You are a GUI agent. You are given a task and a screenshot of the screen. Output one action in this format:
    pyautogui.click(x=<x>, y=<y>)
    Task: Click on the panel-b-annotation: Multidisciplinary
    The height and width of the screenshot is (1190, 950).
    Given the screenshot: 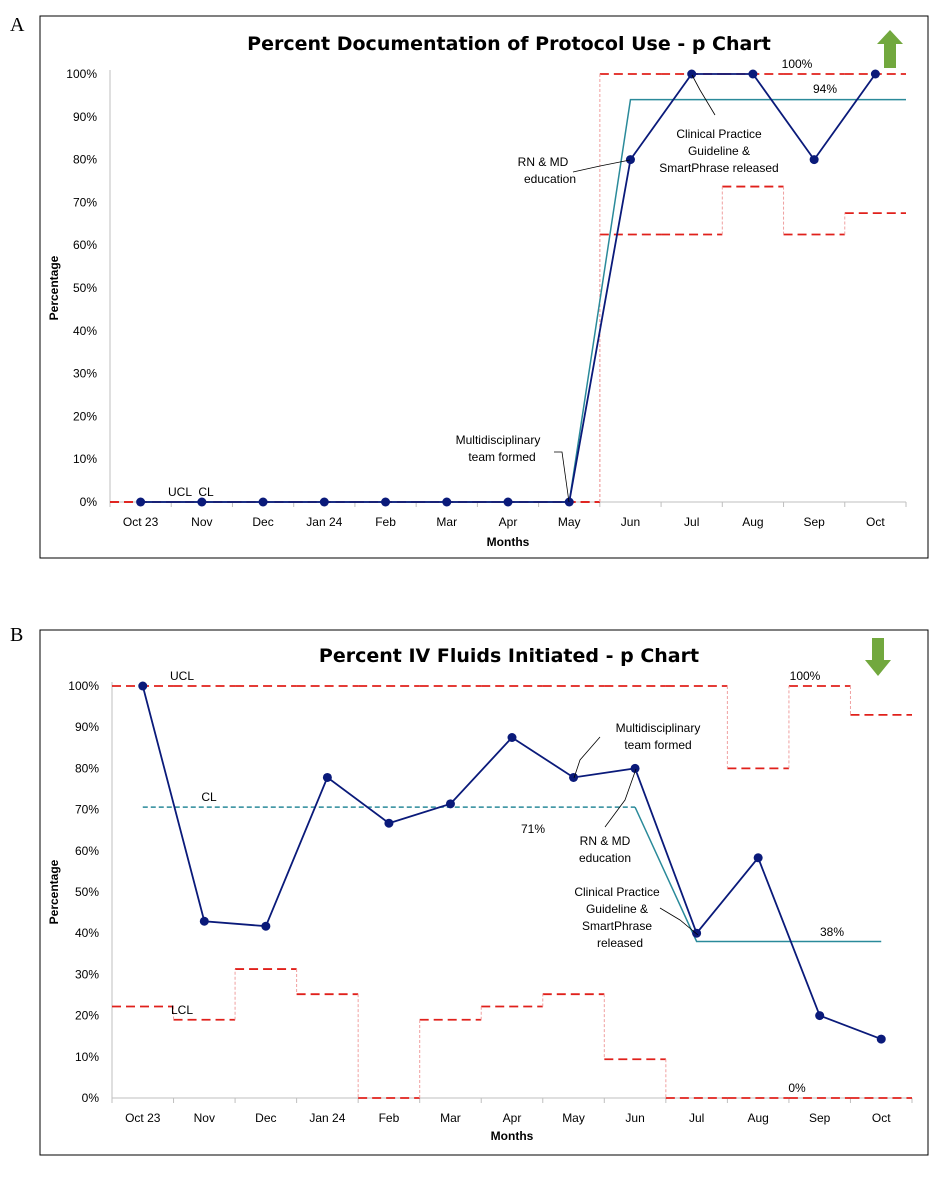 What is the action you would take?
    pyautogui.click(x=658, y=728)
    